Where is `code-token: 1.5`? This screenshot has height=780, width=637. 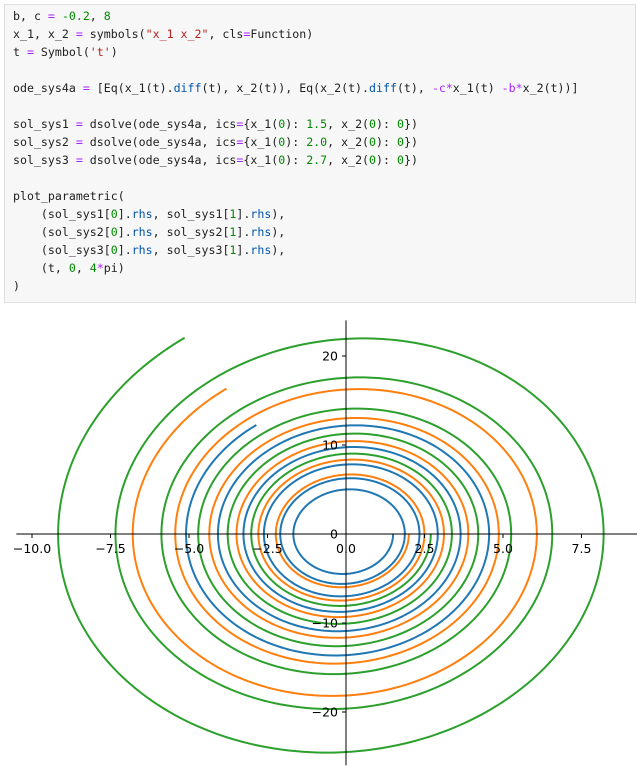
code-token: 1.5 is located at coordinates (317, 124).